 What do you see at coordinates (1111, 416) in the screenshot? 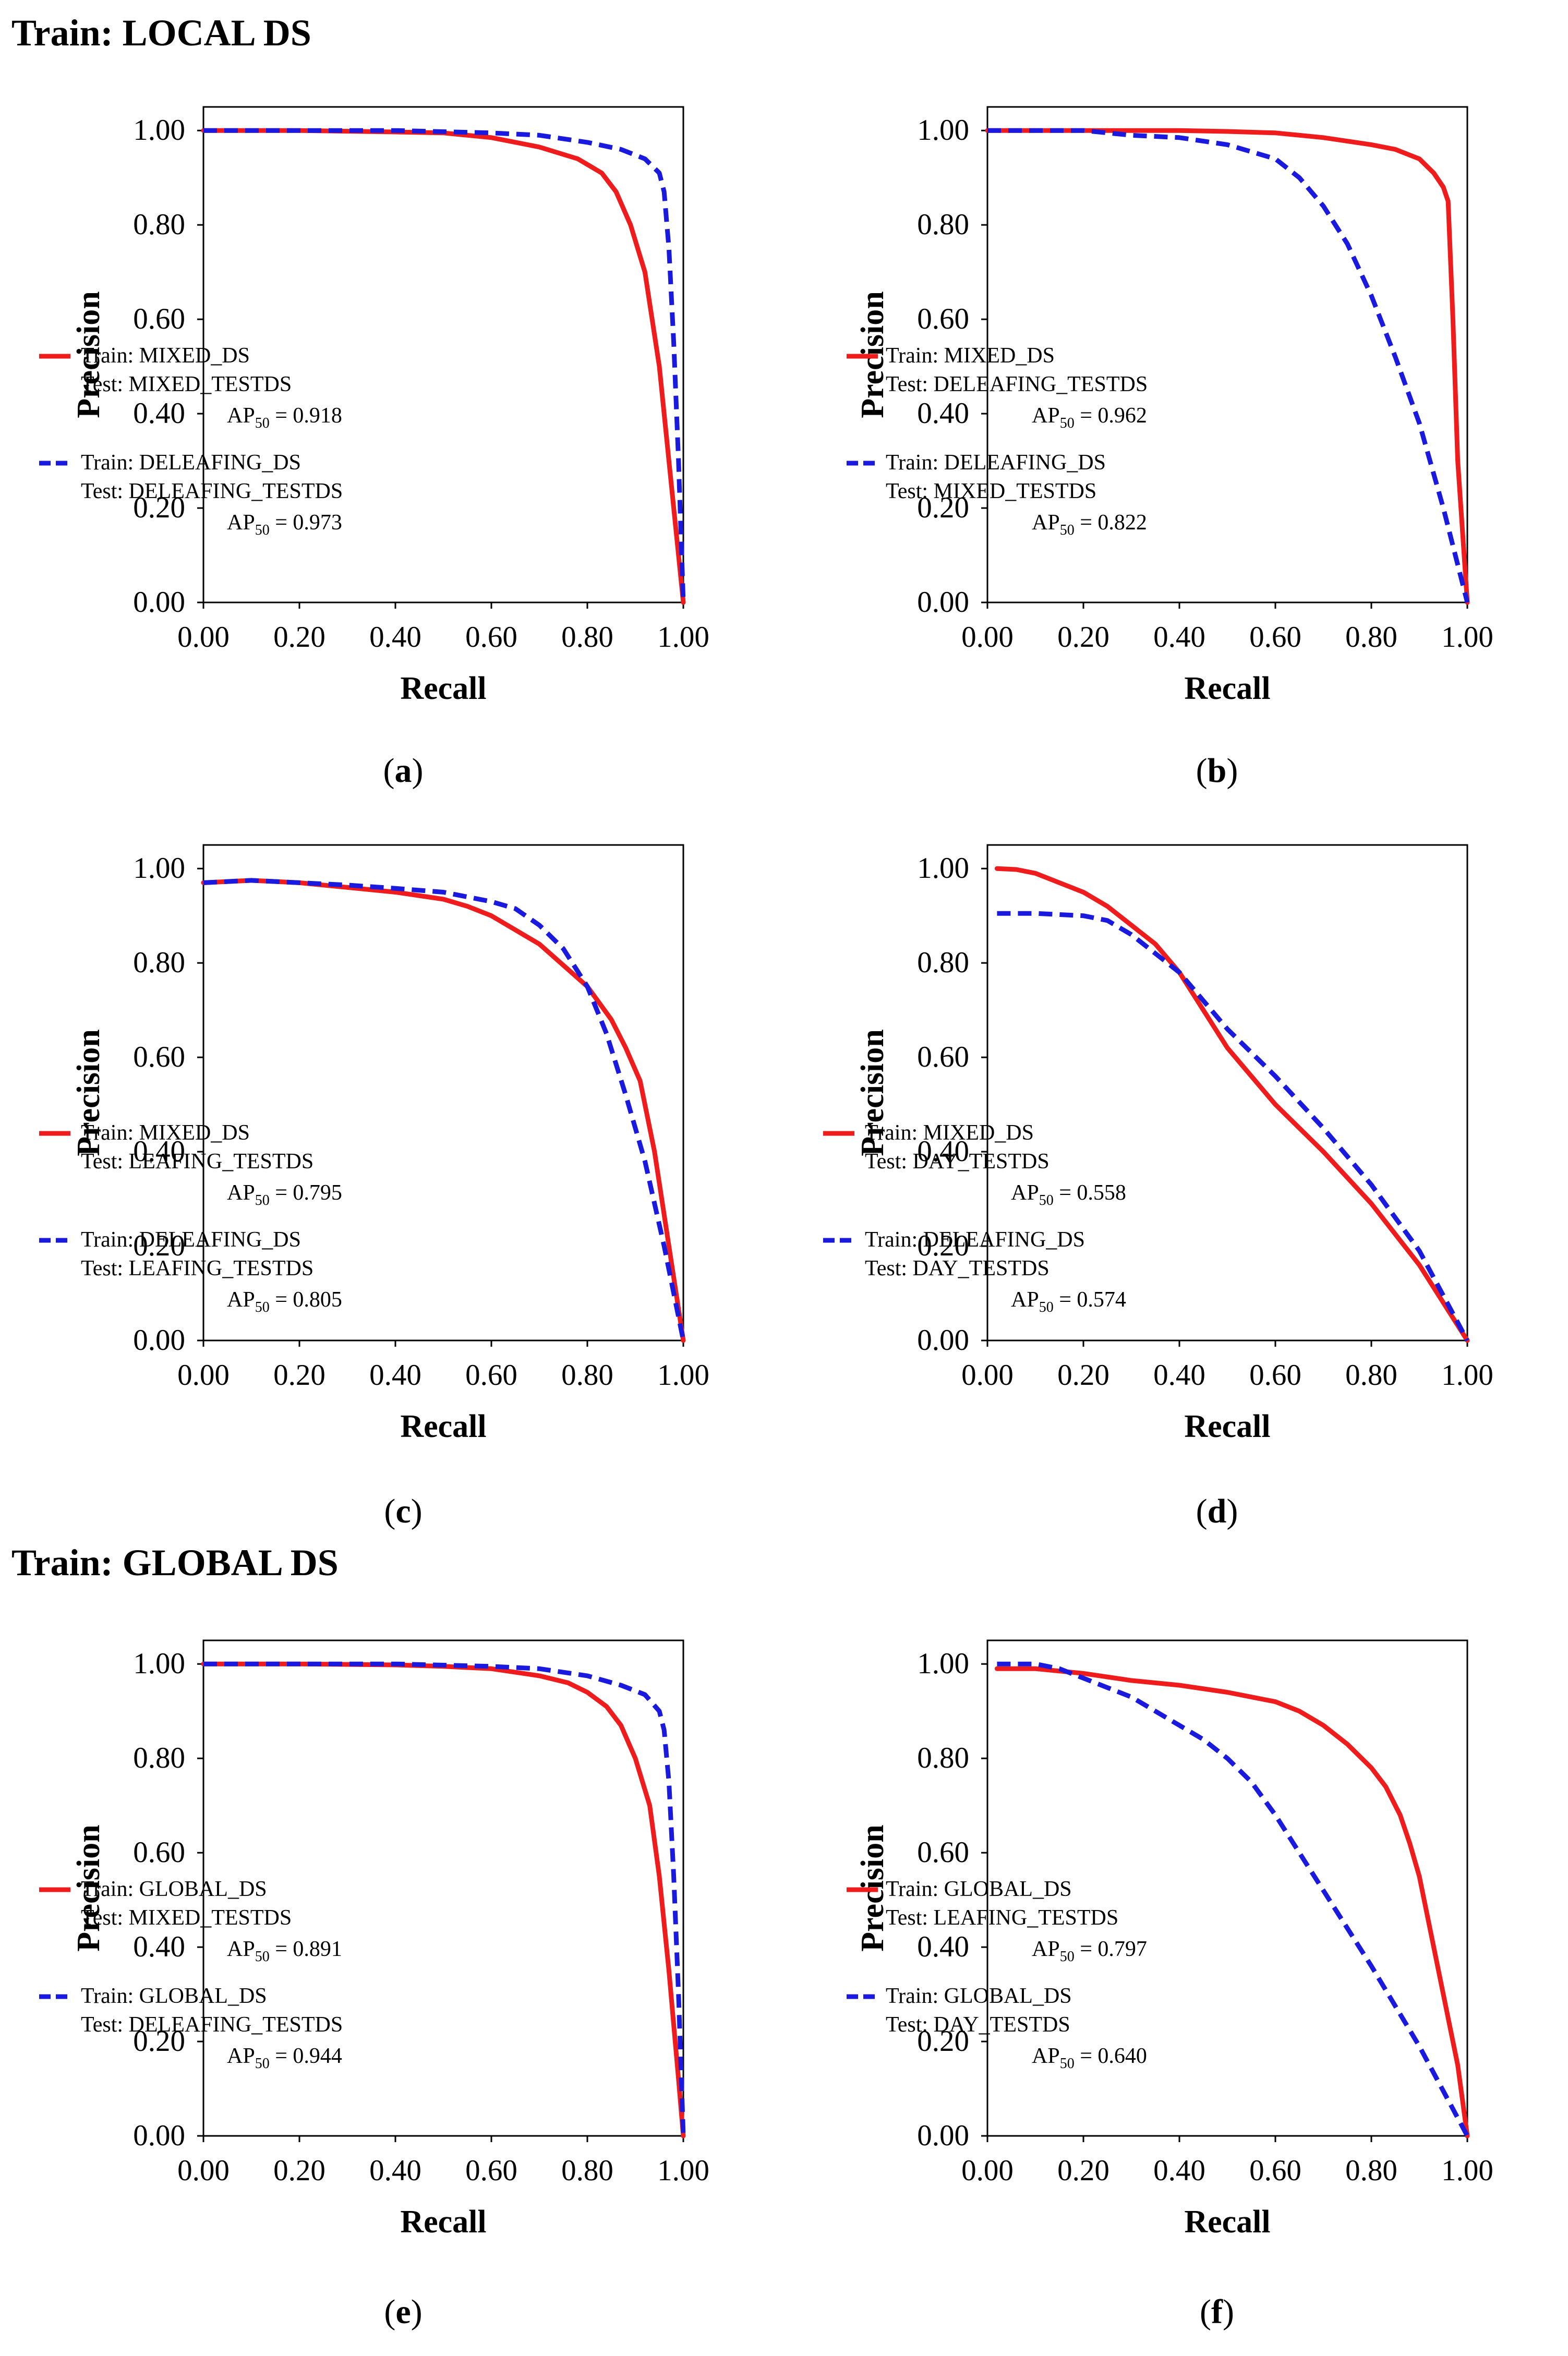
I see `ap-number: = 0.962` at bounding box center [1111, 416].